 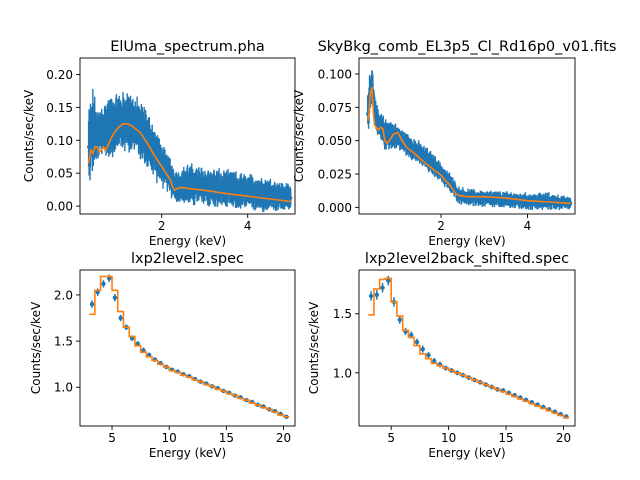 I want to click on panel-3-plot-area, so click(x=189, y=346).